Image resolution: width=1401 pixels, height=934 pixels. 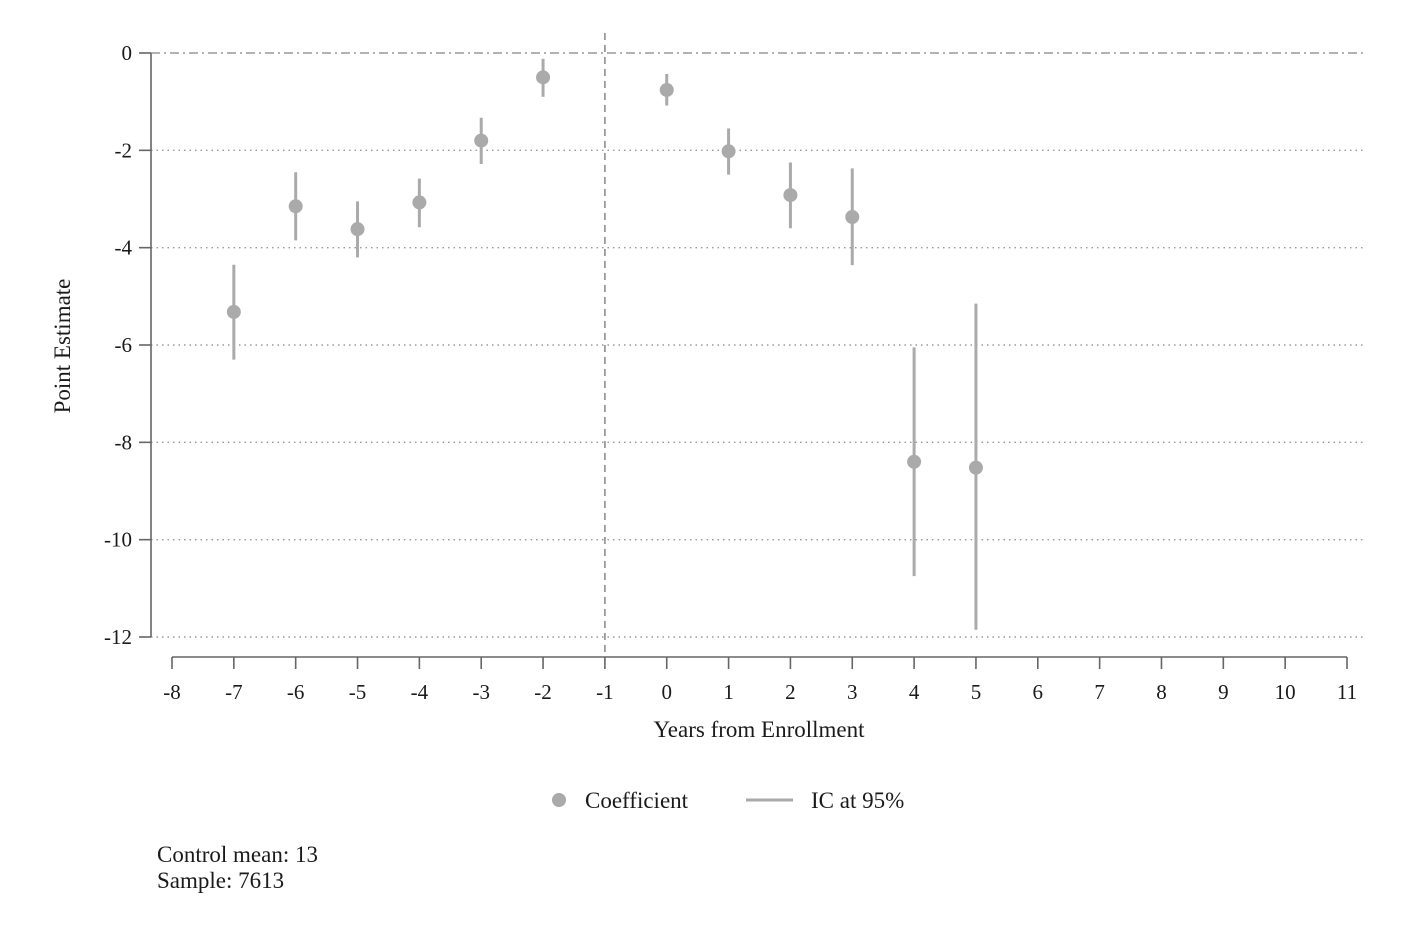 I want to click on legend-ci-label: IC at 95%, so click(x=857, y=800).